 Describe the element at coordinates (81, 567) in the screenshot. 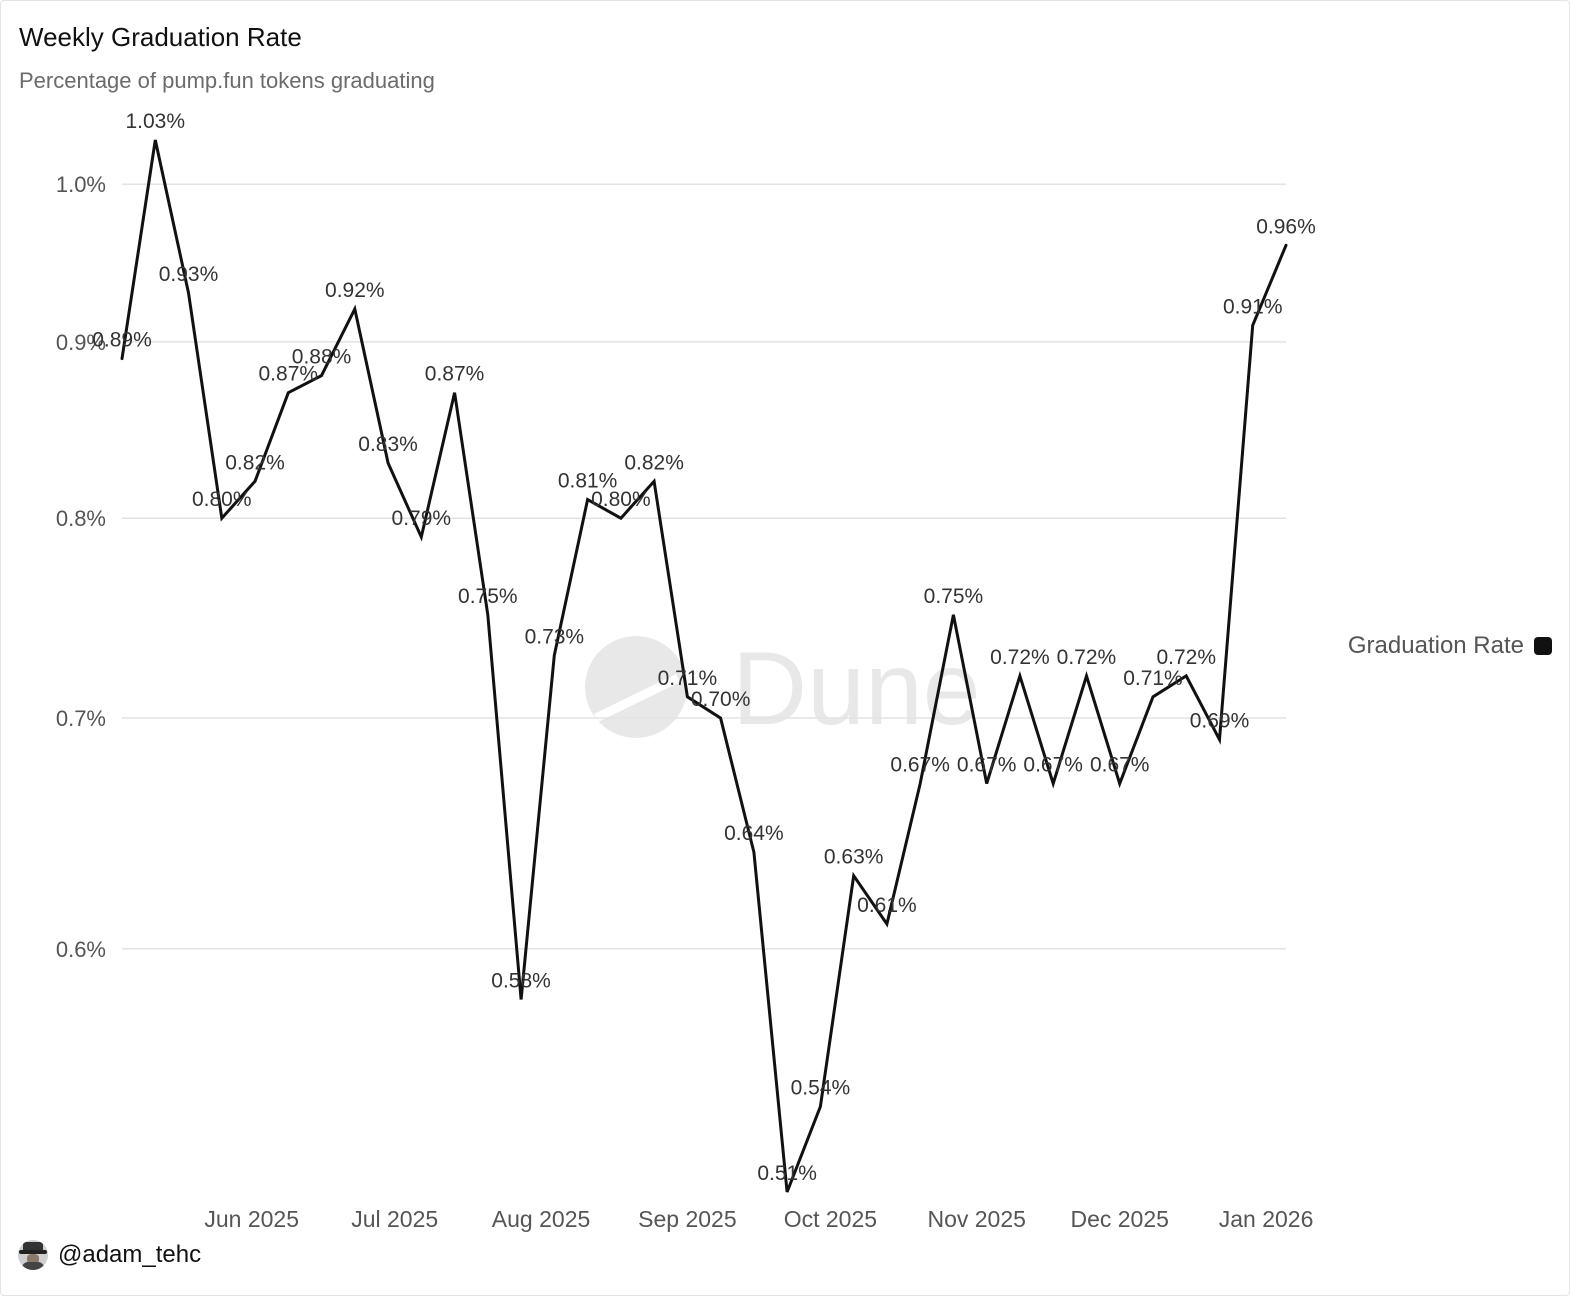

I see `y-axis: 0.6% 0.7% 0.8% 0.9% 1.0%` at that location.